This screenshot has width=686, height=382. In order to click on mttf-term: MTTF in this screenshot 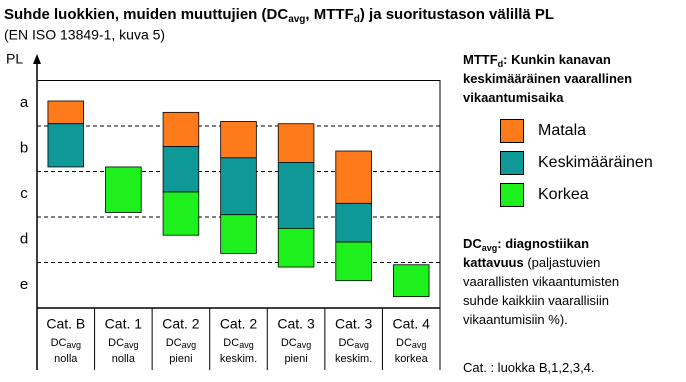, I will do `click(480, 59)`.